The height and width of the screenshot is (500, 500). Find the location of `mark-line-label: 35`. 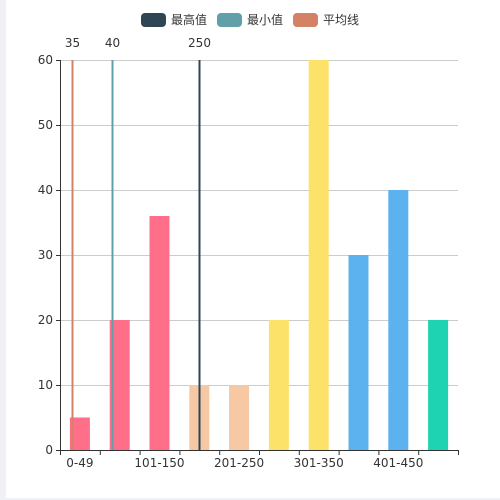

mark-line-label: 35 is located at coordinates (72, 43).